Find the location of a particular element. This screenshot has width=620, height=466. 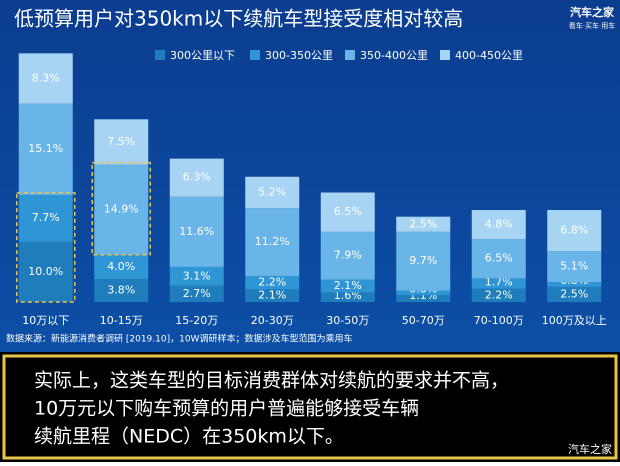

value-label: 14.9% is located at coordinates (121, 209).